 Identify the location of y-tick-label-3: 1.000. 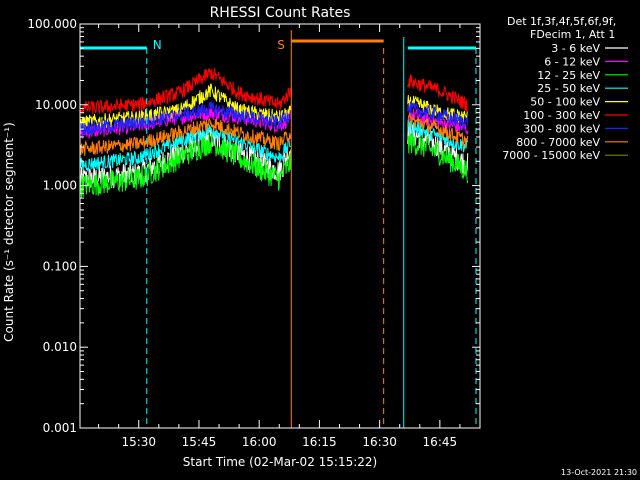
(60, 186).